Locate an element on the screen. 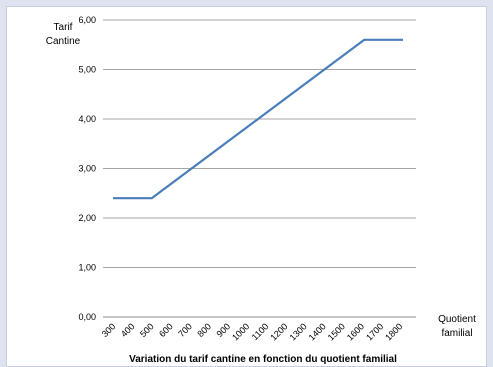 Image resolution: width=493 pixels, height=367 pixels. x-tick-label: 1100 is located at coordinates (260, 331).